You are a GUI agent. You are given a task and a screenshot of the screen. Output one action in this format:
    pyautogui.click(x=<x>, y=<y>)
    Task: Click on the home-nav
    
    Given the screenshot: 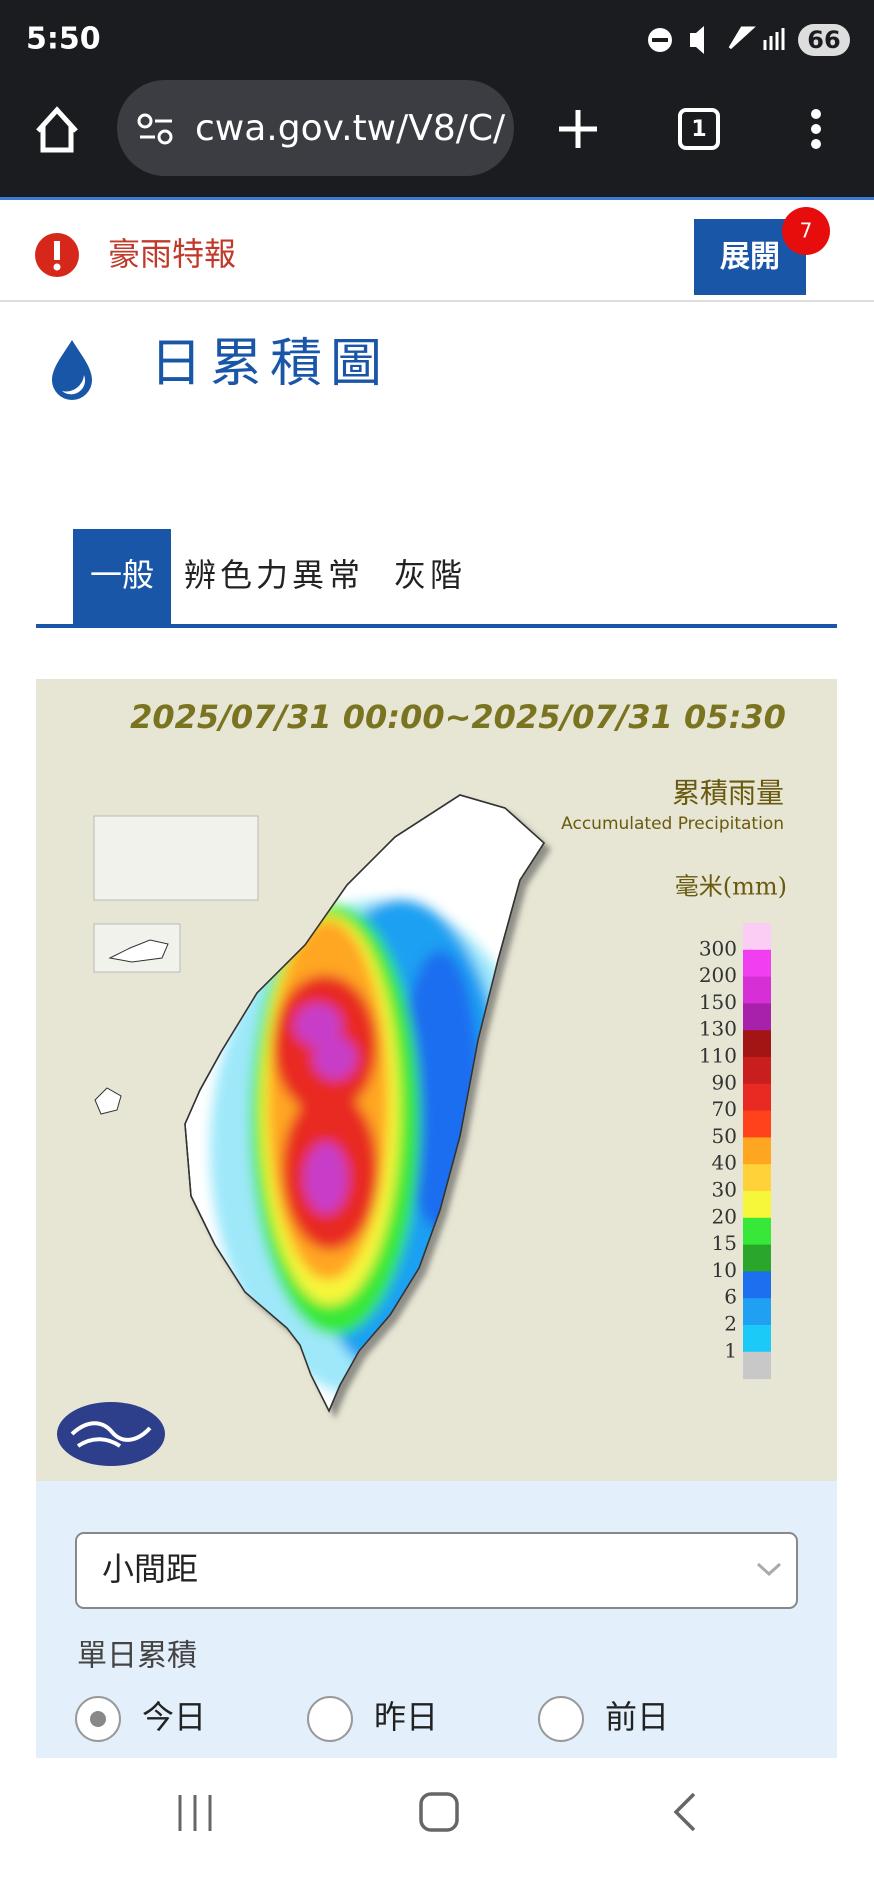 What is the action you would take?
    pyautogui.click(x=439, y=1812)
    